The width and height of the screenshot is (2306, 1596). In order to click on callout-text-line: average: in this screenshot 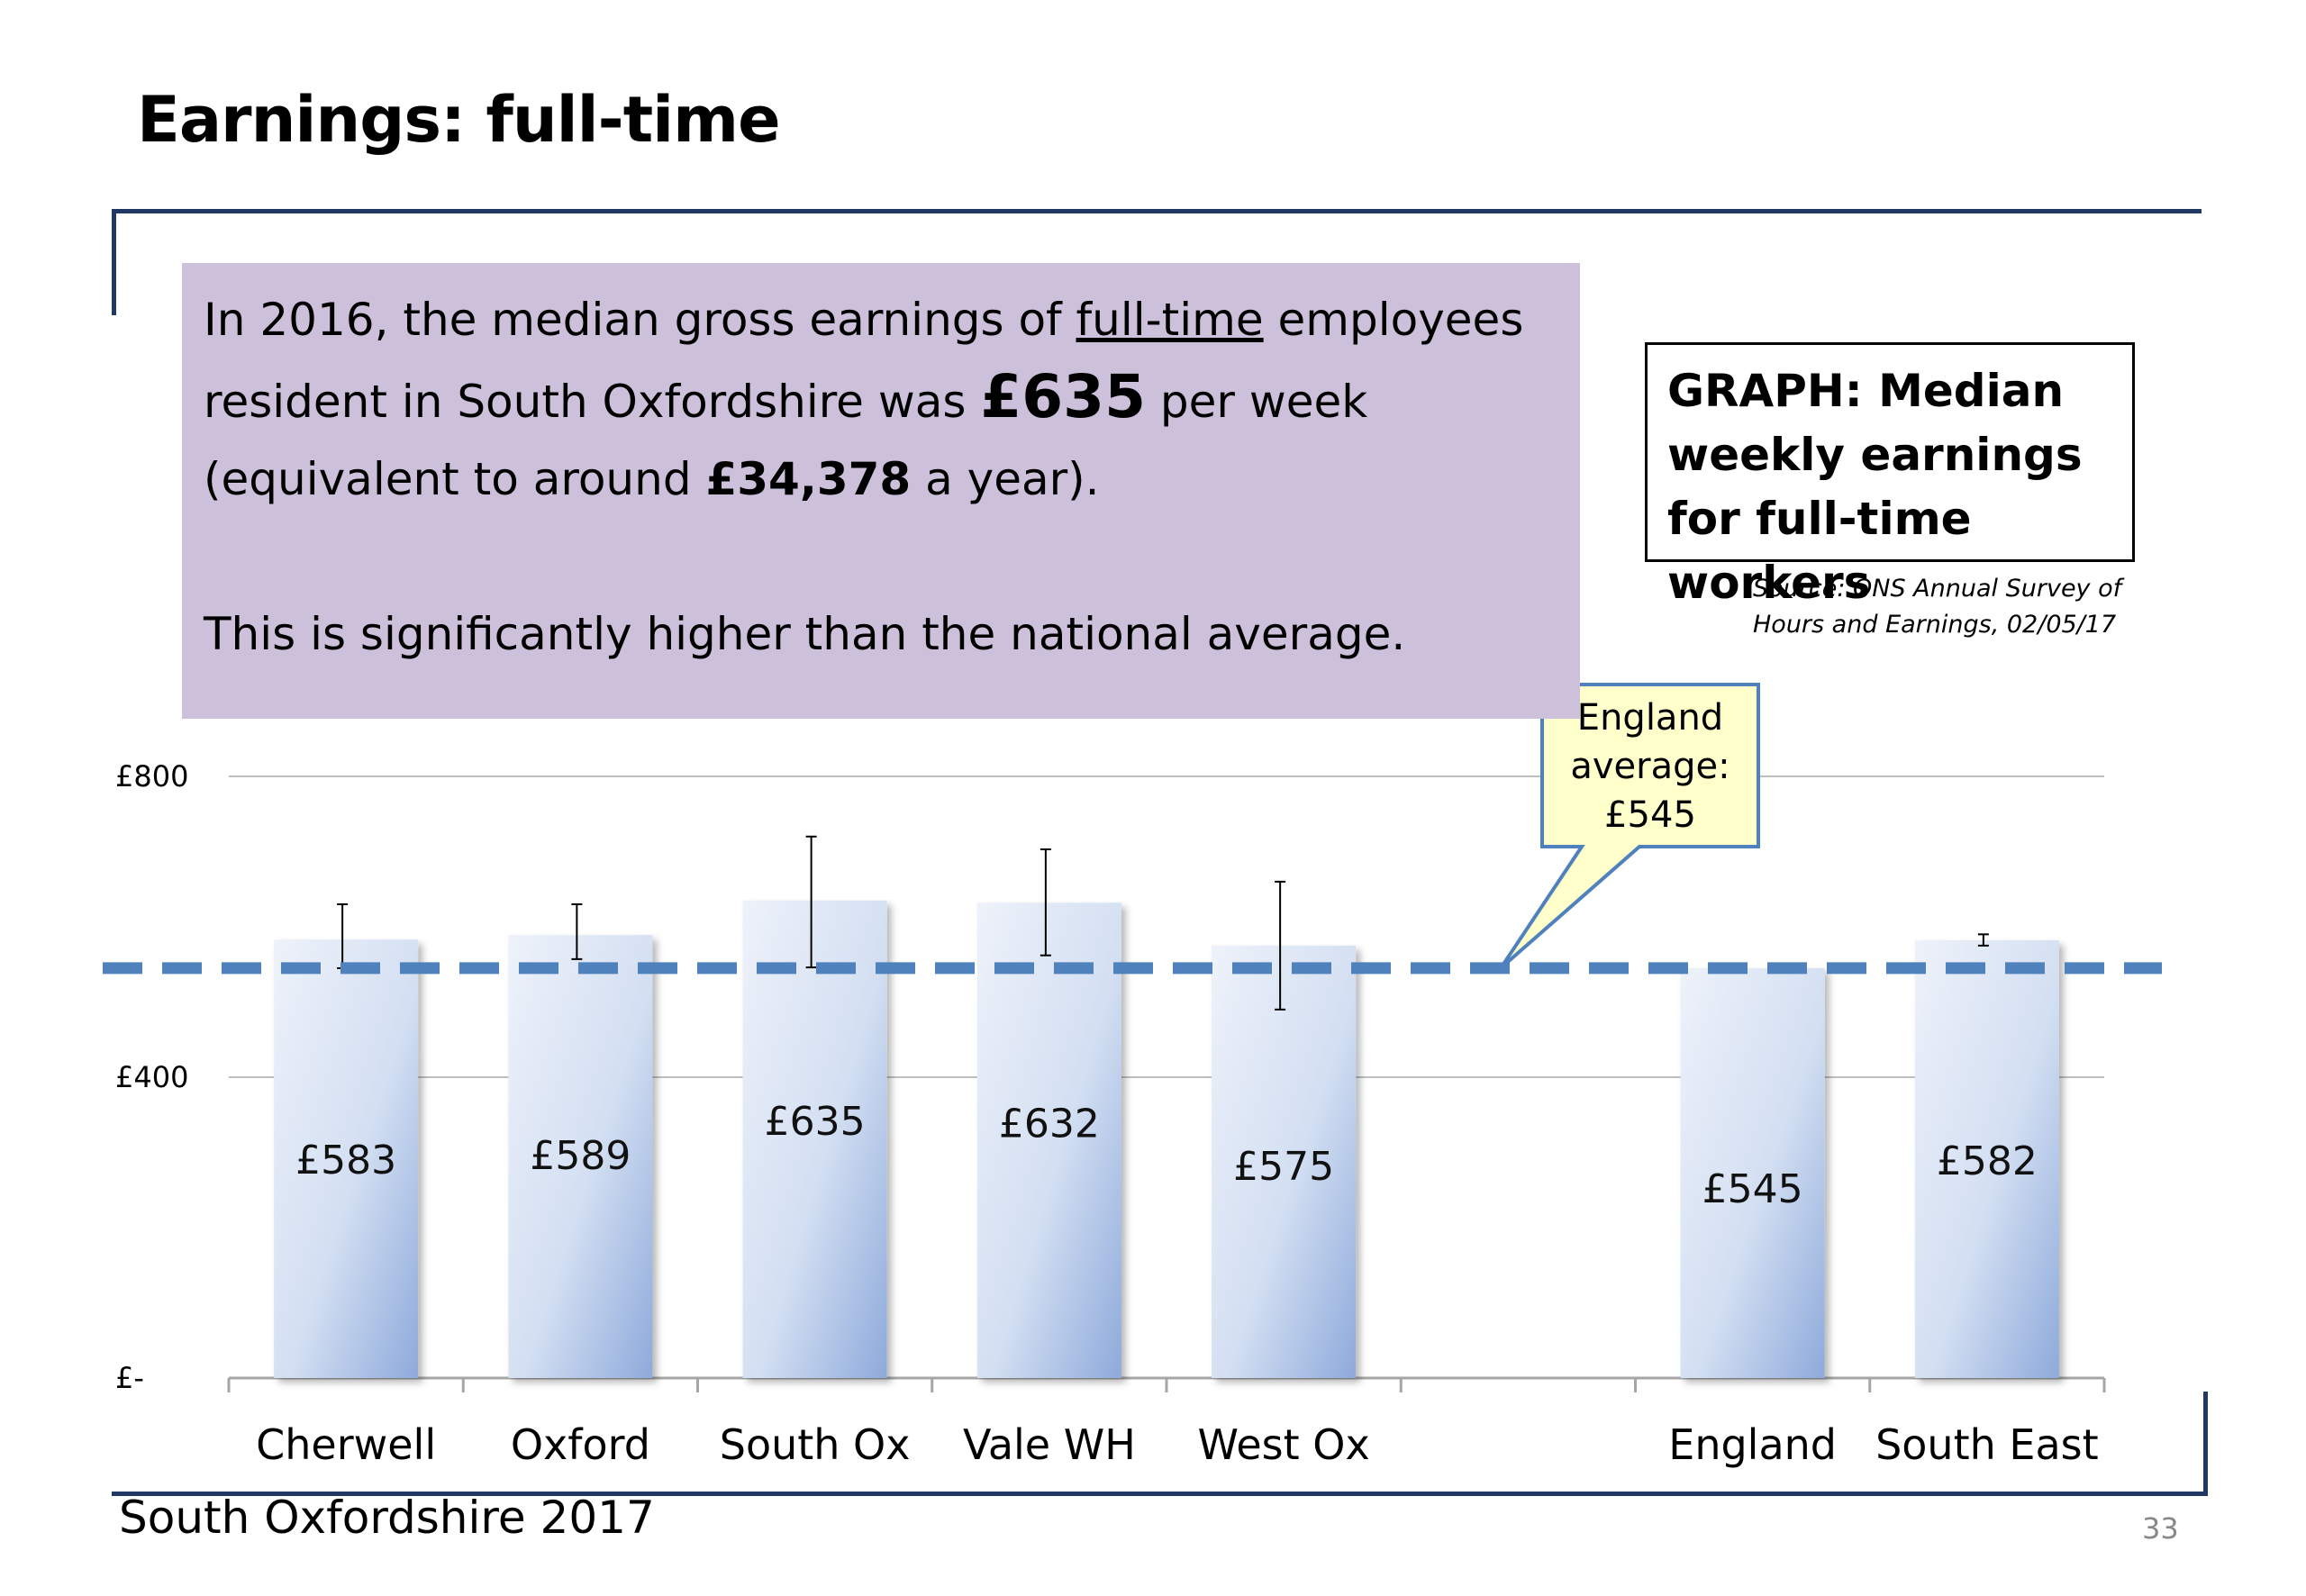, I will do `click(1650, 766)`.